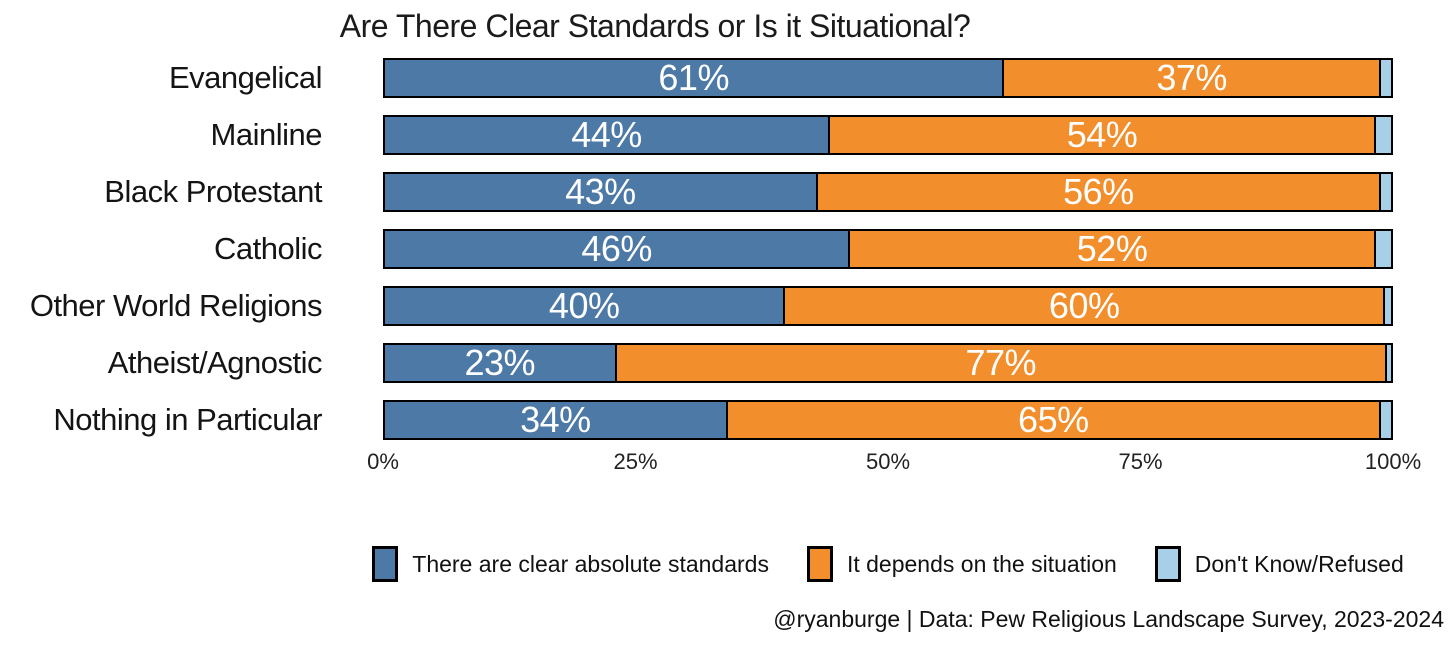 This screenshot has height=647, width=1456. I want to click on stacked-bar: 40% 60%, so click(888, 306).